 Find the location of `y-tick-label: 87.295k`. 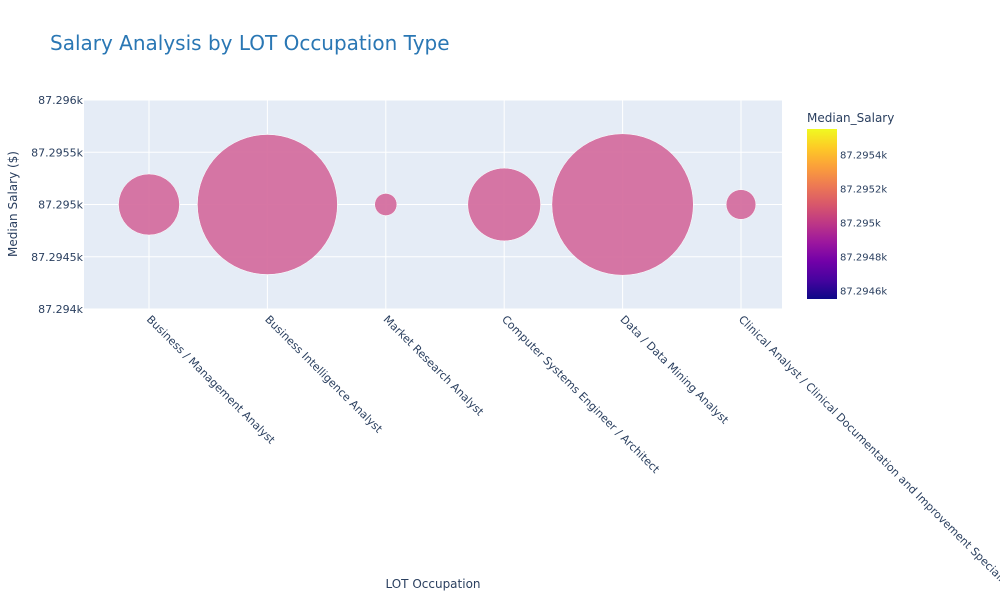

y-tick-label: 87.295k is located at coordinates (60, 205).